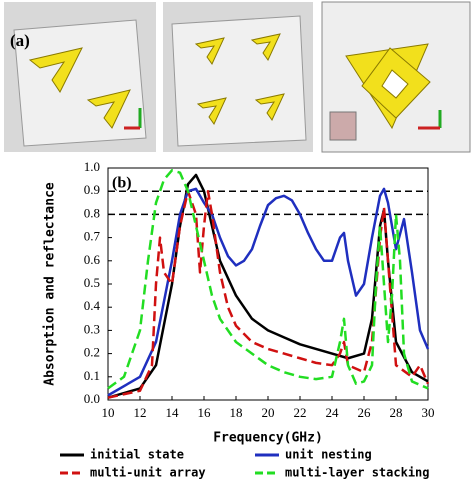 The height and width of the screenshot is (485, 474). Describe the element at coordinates (108, 412) in the screenshot. I see `x-tick-label: 10` at that location.